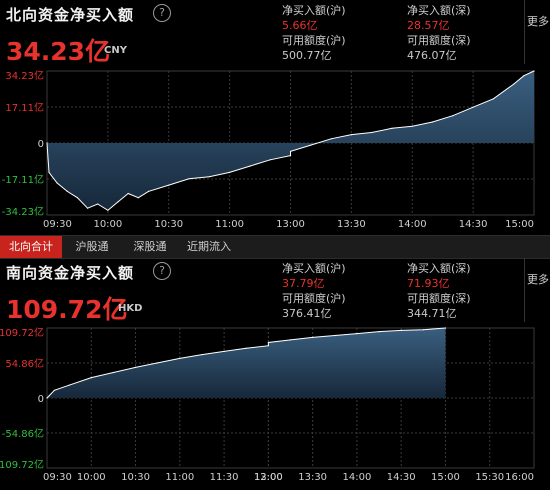 This screenshot has width=550, height=490. Describe the element at coordinates (58, 51) in the screenshot. I see `north-net-value: 34.23亿` at that location.